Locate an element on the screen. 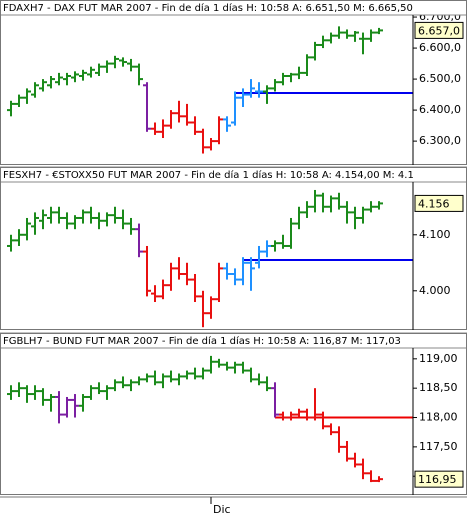 The width and height of the screenshot is (467, 518). axis: 4.000 4.100 4.156 is located at coordinates (438, 245).